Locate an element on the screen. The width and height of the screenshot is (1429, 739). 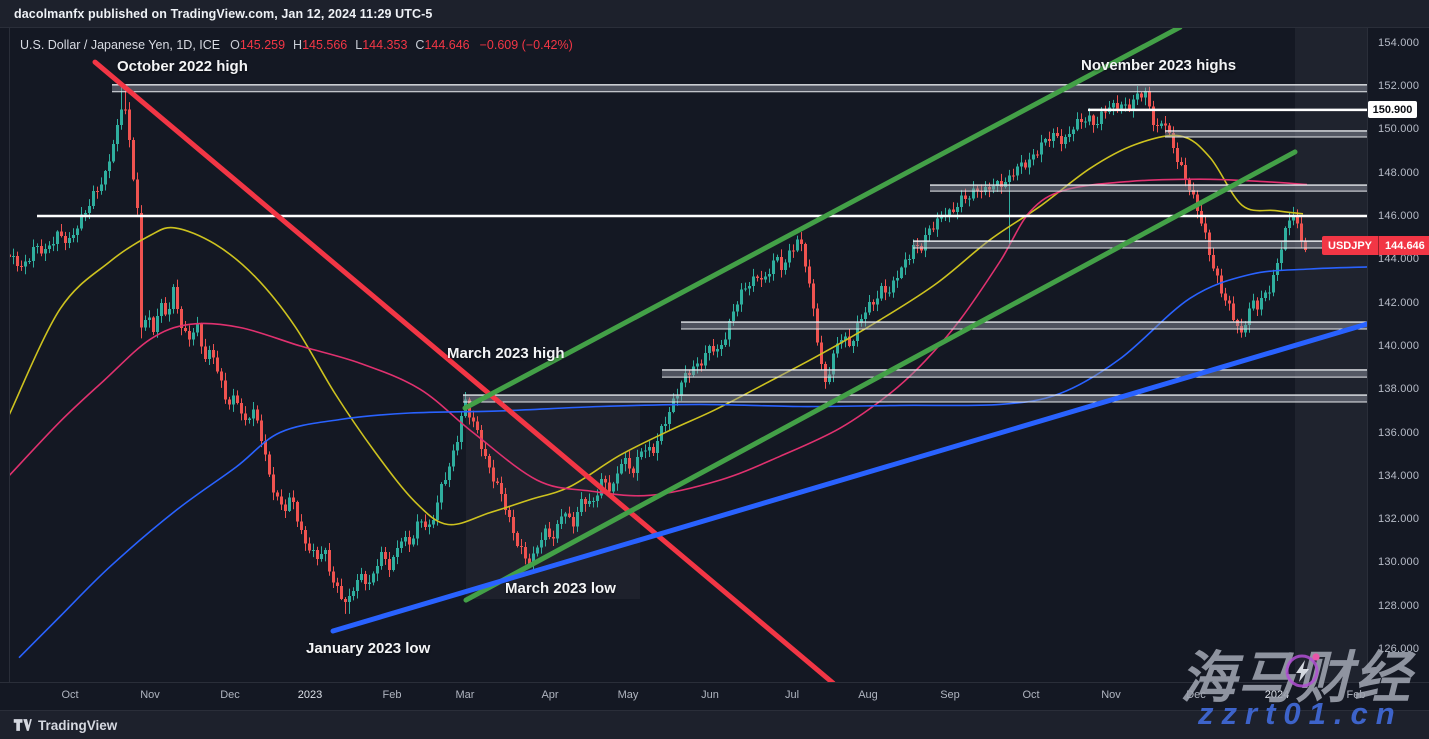
resistance-152.0-zone is located at coordinates (739, 88).